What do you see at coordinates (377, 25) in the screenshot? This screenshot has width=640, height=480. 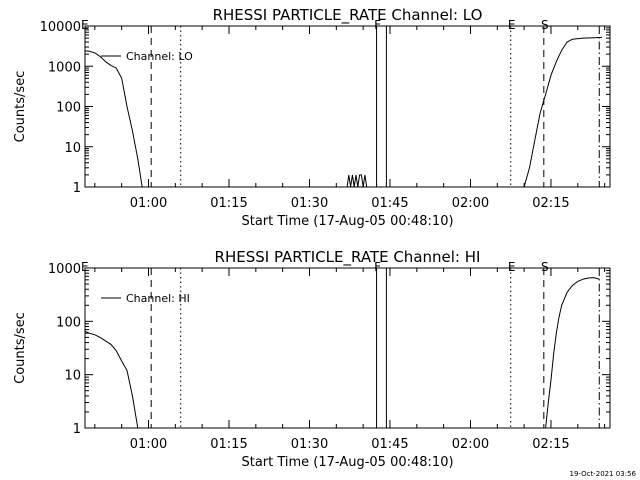 I see `lo-marker-label-f: F` at bounding box center [377, 25].